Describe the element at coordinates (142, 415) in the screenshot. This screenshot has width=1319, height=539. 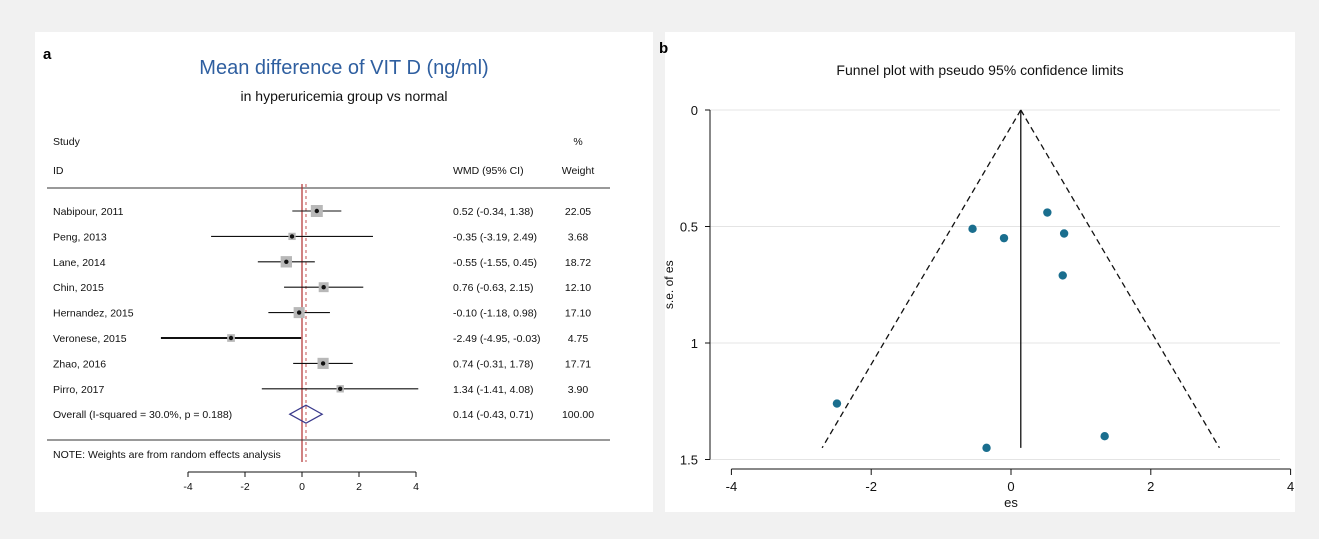
I see `overall-label: Overall (I-squared = 30.0%, p = 0.188)` at that location.